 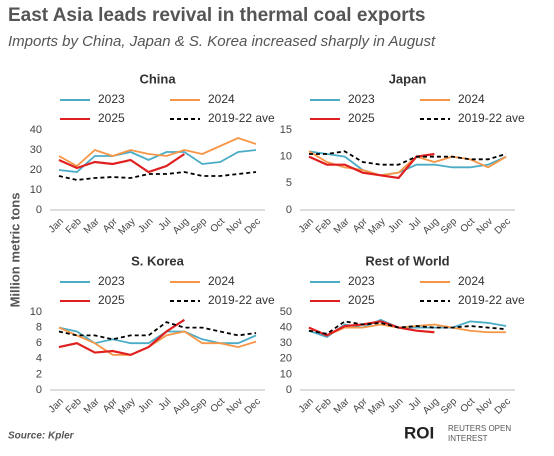 What do you see at coordinates (41, 436) in the screenshot?
I see `source: Source: Kpler` at bounding box center [41, 436].